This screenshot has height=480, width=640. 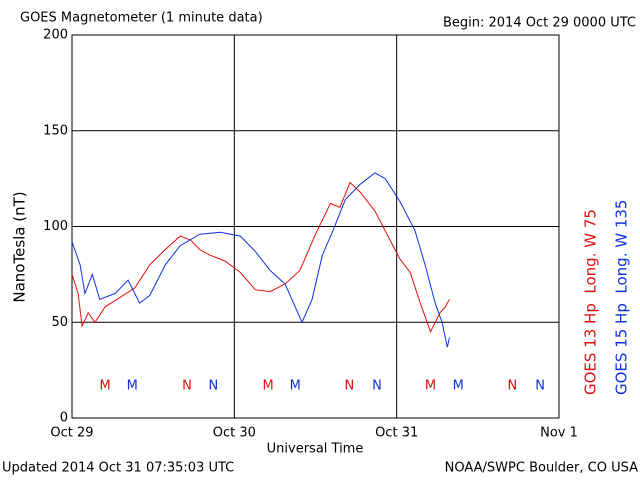 I want to click on legend-entry: GOES 13 Hp Long. W 75, so click(x=591, y=302).